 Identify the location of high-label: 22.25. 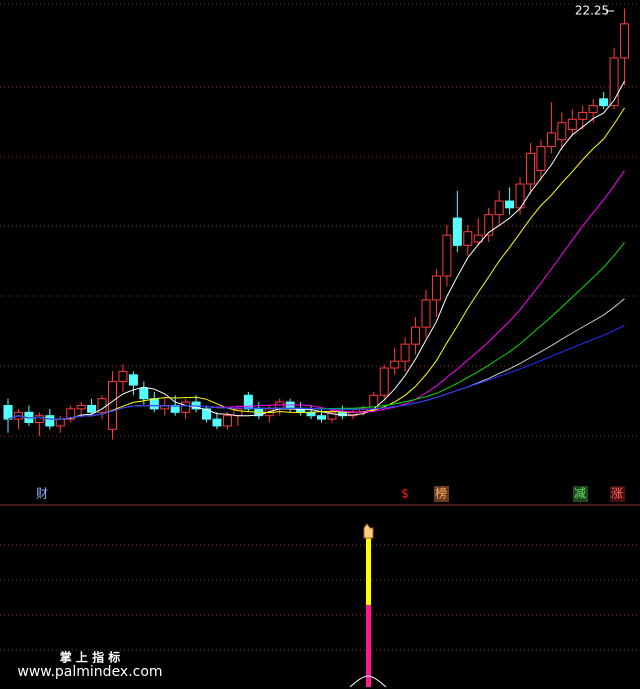
(592, 11).